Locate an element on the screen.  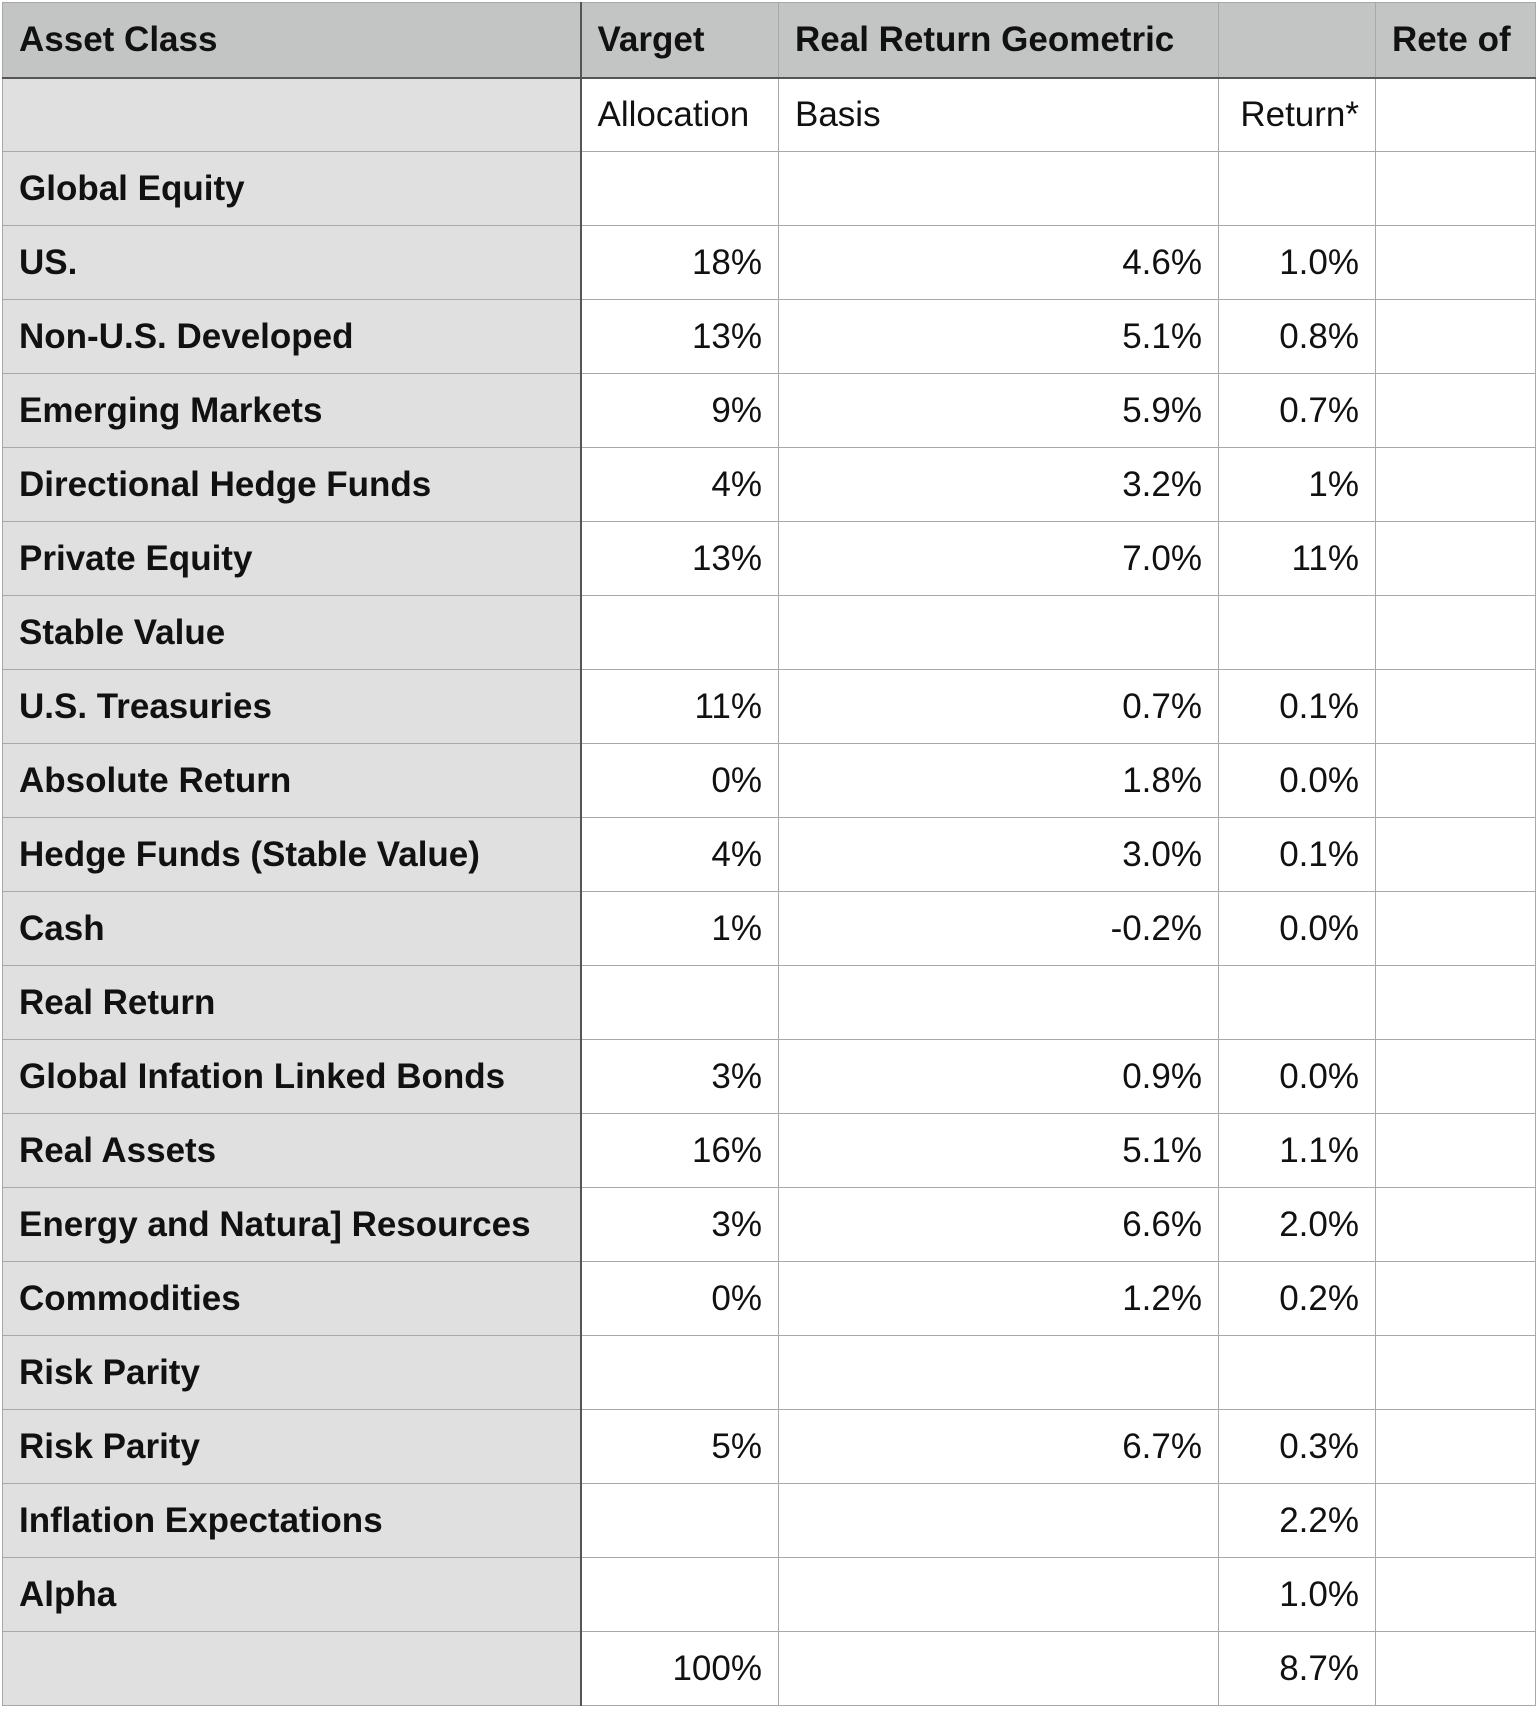
real-return-cell: 7.0% is located at coordinates (998, 558).